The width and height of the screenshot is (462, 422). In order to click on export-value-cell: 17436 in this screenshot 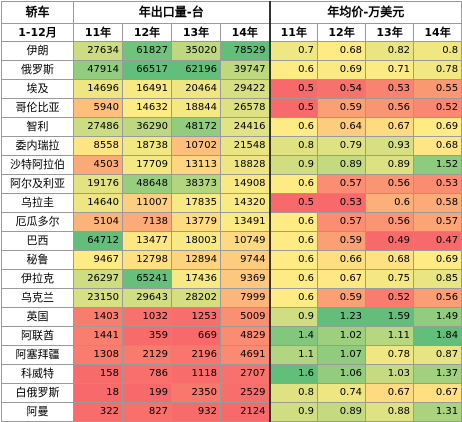, I will do `click(196, 279)`.